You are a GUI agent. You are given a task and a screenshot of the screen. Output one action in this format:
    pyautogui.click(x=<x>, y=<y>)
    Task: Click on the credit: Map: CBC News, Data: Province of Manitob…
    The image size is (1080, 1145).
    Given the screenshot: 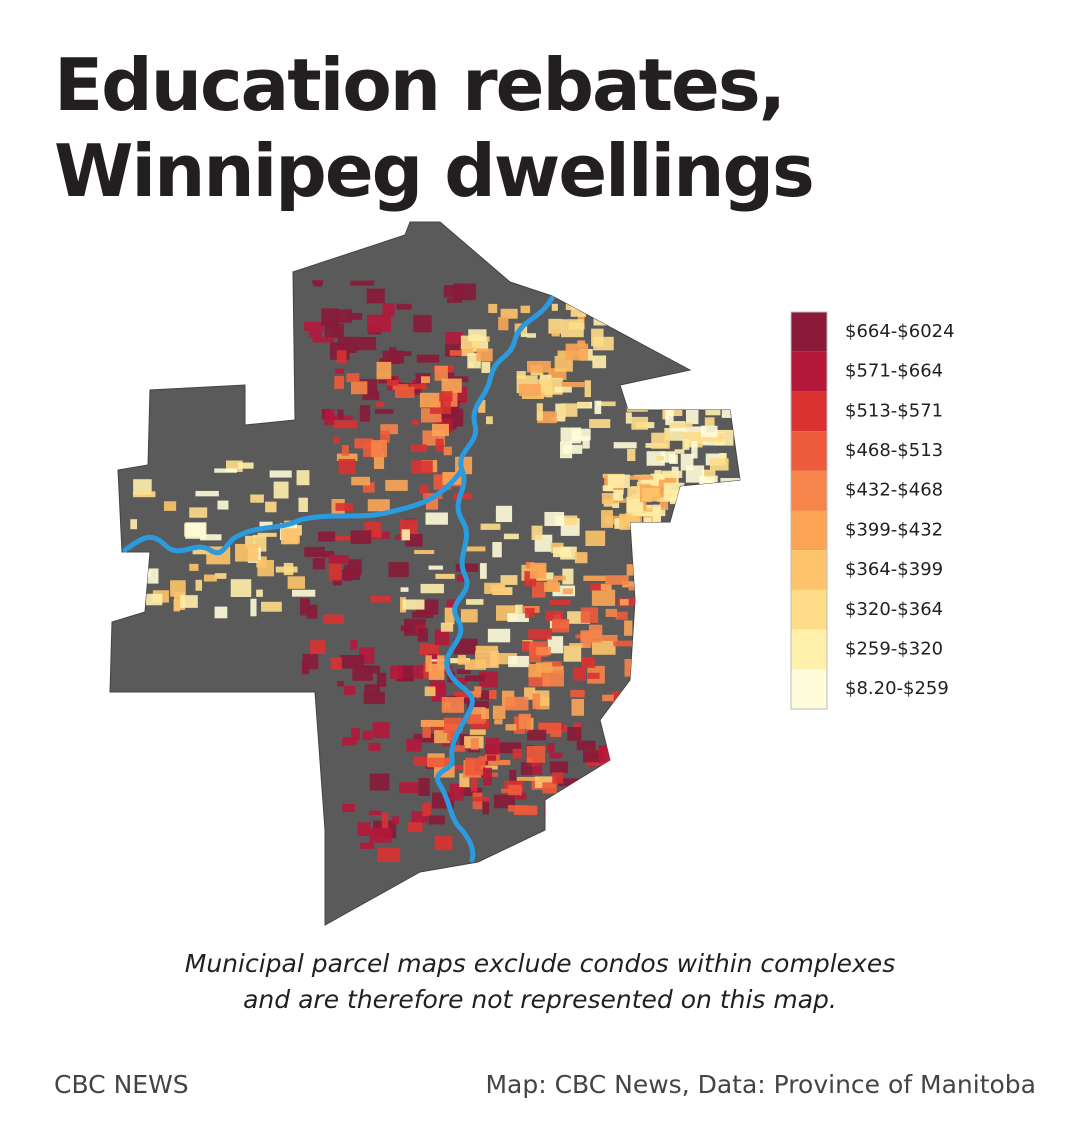 What is the action you would take?
    pyautogui.click(x=760, y=1084)
    